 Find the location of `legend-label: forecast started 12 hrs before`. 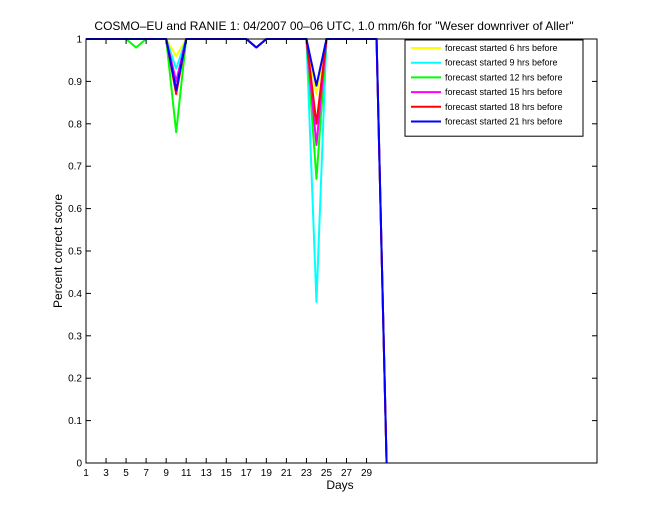

legend-label: forecast started 12 hrs before is located at coordinates (504, 77).